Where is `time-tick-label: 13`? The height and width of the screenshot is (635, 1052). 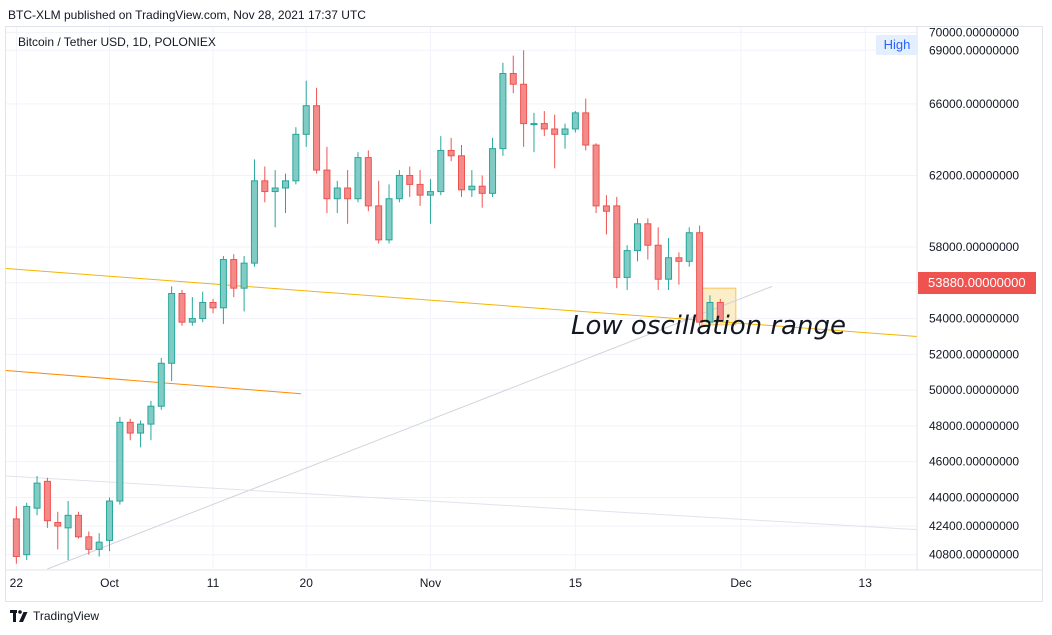 time-tick-label: 13 is located at coordinates (866, 583).